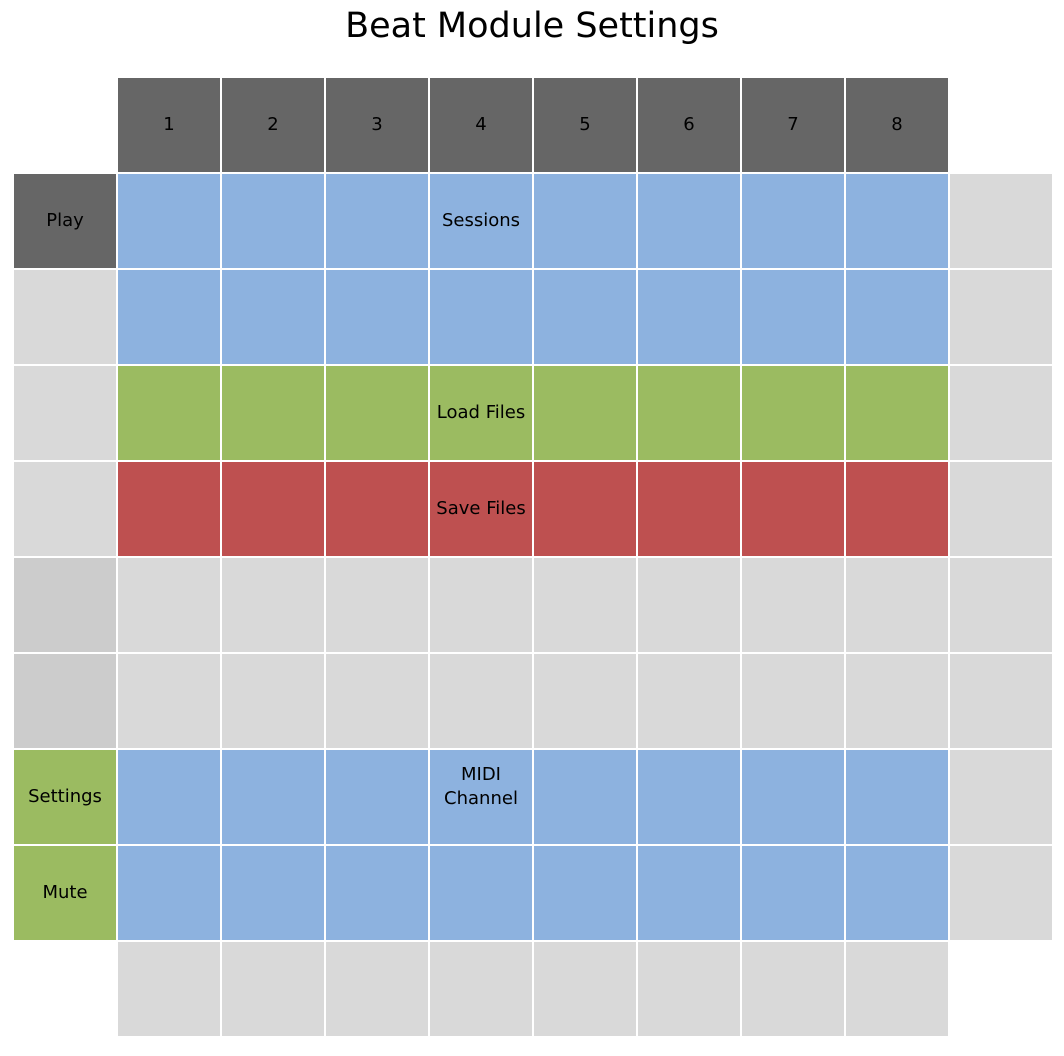 This screenshot has height=1056, width=1064. I want to click on pad-r9-c7, so click(793, 989).